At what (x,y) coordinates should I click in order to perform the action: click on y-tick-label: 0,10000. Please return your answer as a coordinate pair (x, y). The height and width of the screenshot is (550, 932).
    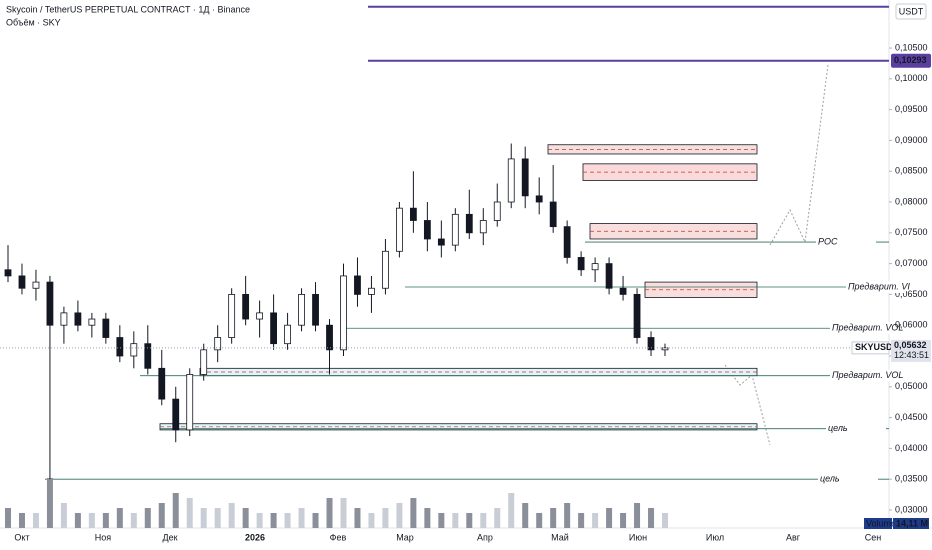
    Looking at the image, I should click on (911, 78).